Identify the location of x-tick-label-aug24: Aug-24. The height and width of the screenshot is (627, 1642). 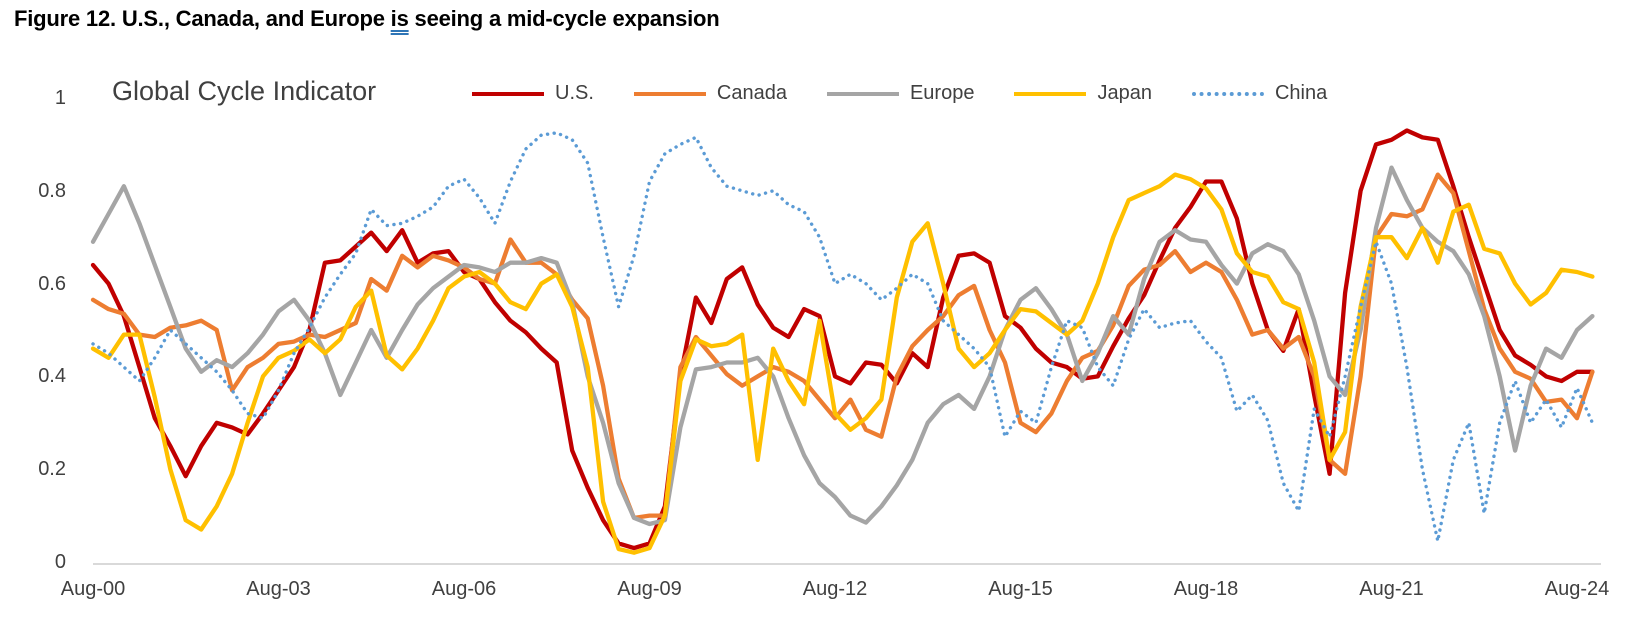
(1577, 589).